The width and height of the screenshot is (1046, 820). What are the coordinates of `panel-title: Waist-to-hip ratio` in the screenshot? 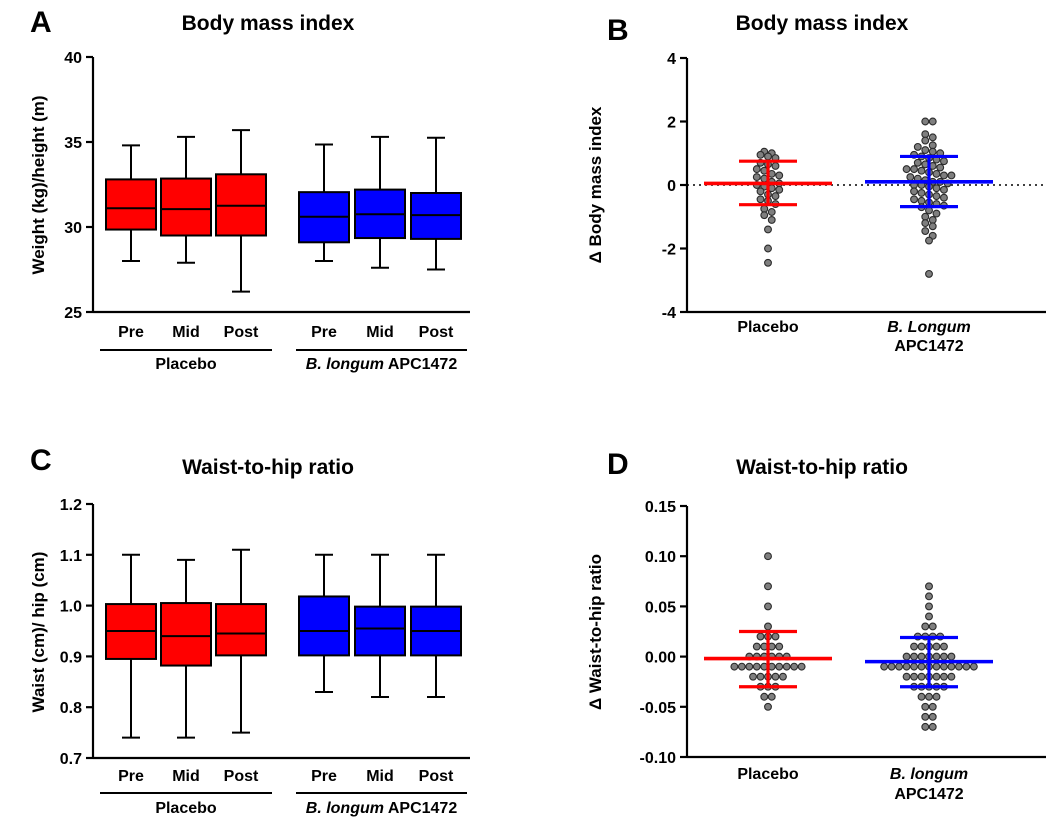 It's located at (822, 467).